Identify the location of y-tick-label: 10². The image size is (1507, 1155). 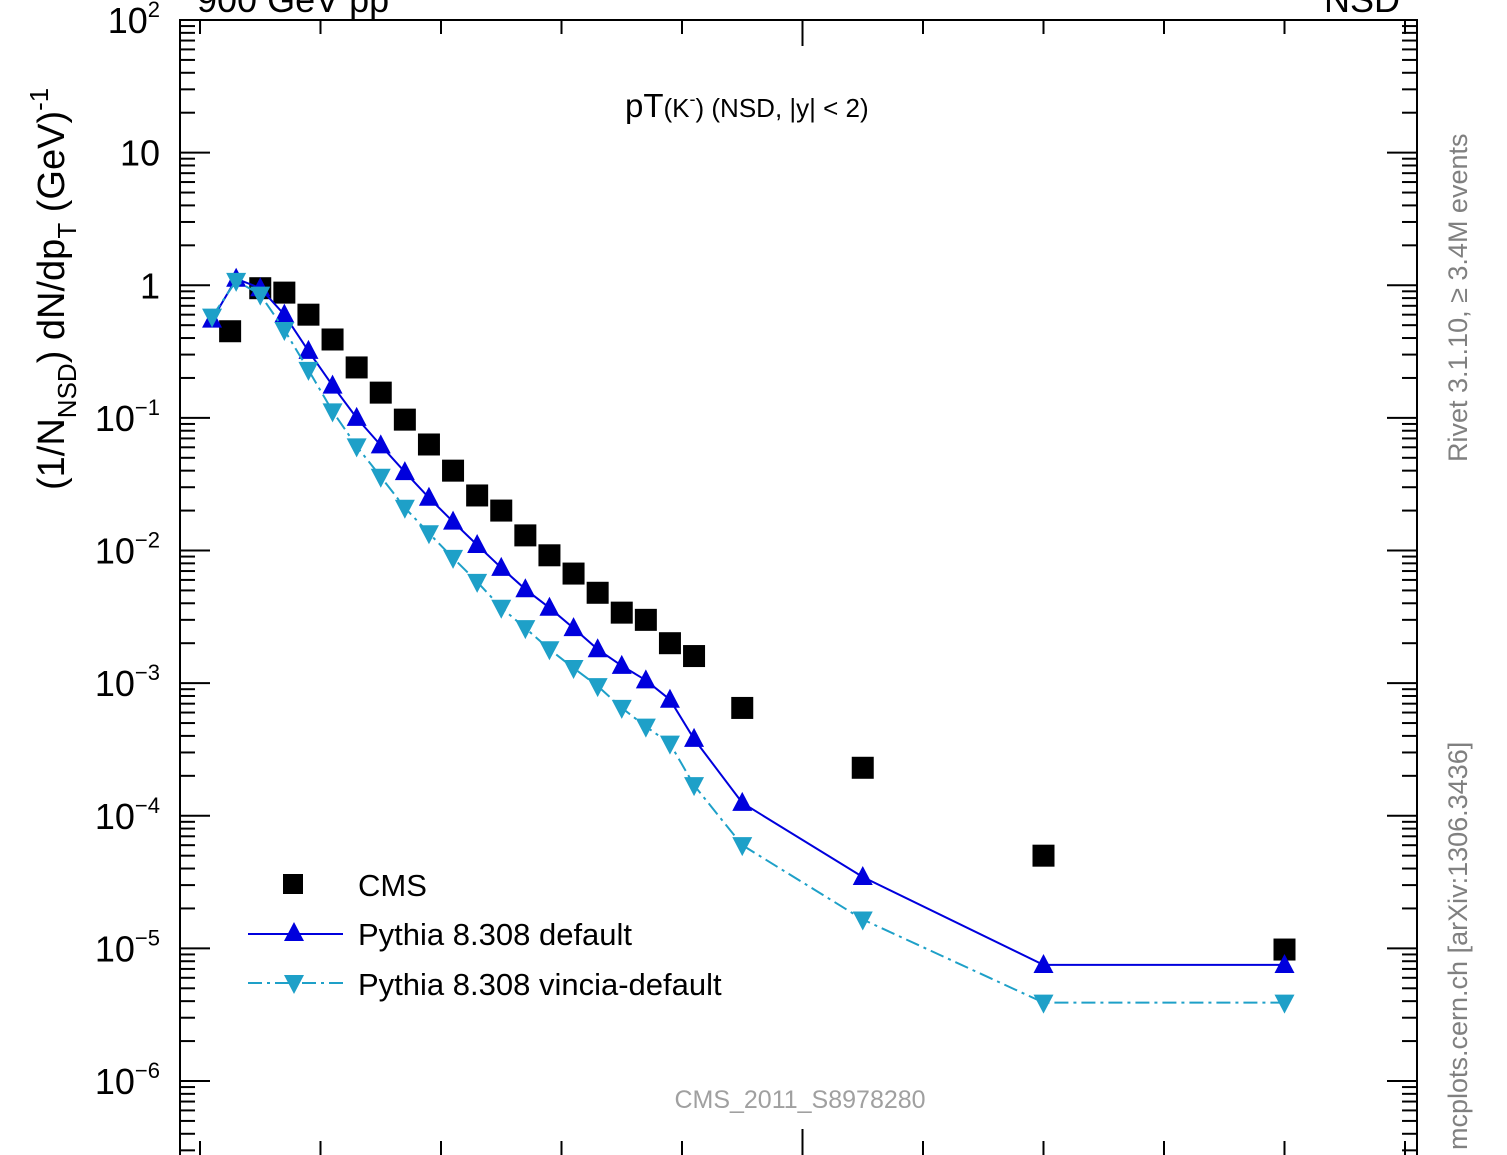
(134, 20).